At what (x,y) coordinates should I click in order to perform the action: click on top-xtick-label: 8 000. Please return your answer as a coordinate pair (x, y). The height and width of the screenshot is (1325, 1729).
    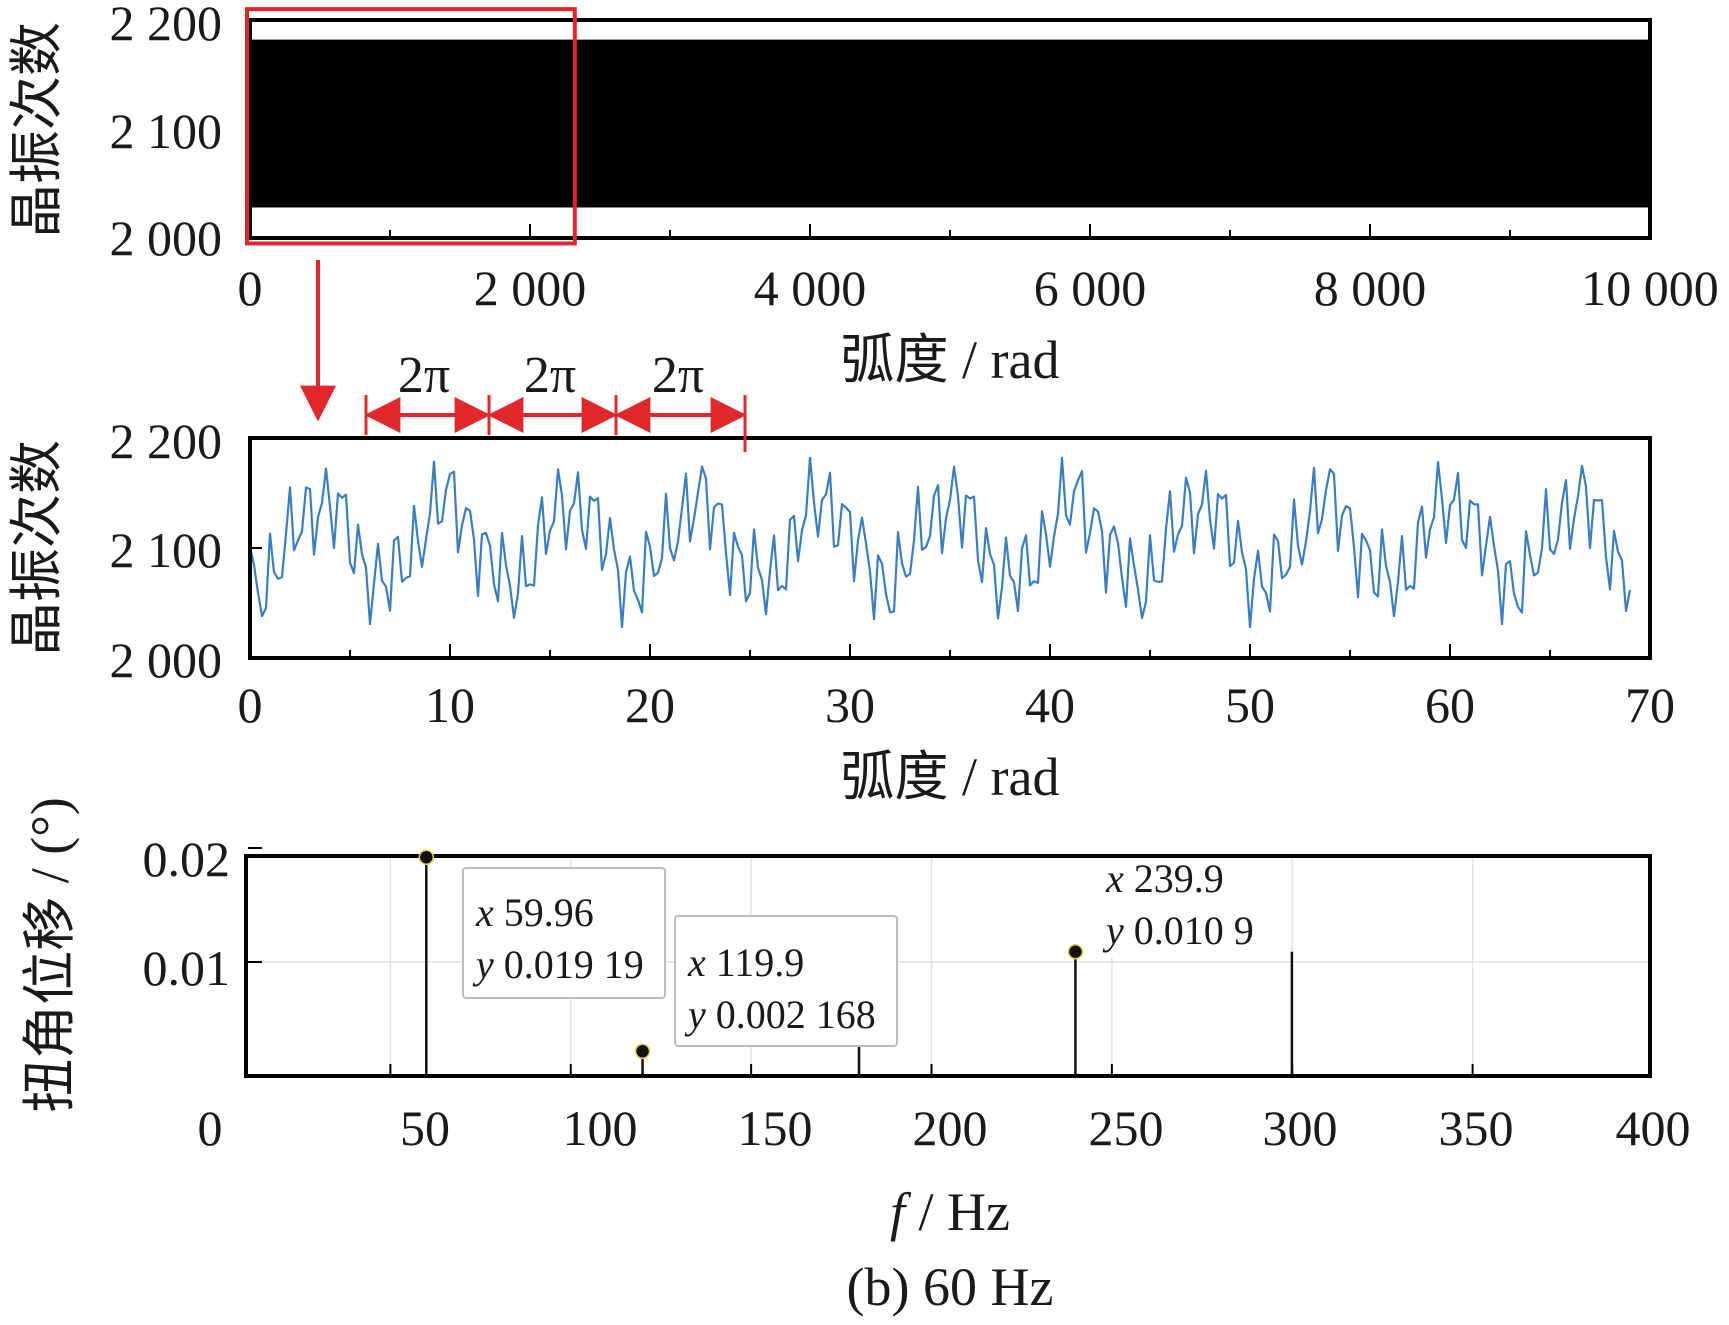
    Looking at the image, I should click on (1370, 288).